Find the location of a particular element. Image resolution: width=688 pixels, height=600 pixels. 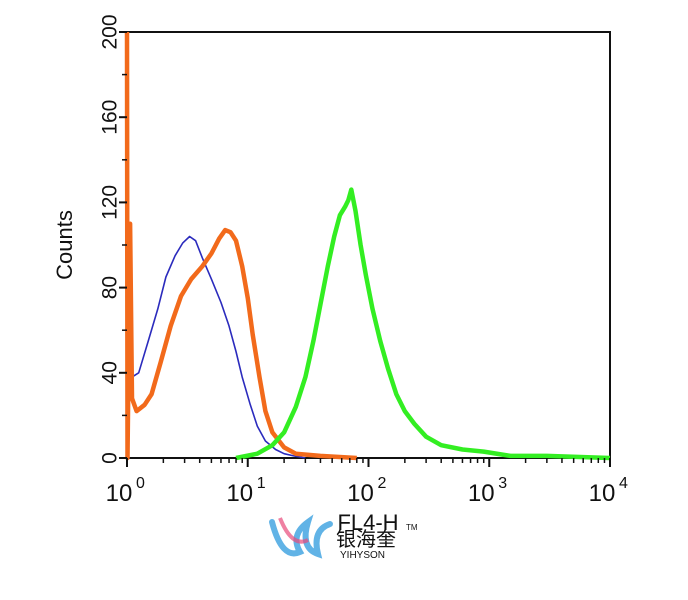

x-tick-label: 10 4 is located at coordinates (608, 491).